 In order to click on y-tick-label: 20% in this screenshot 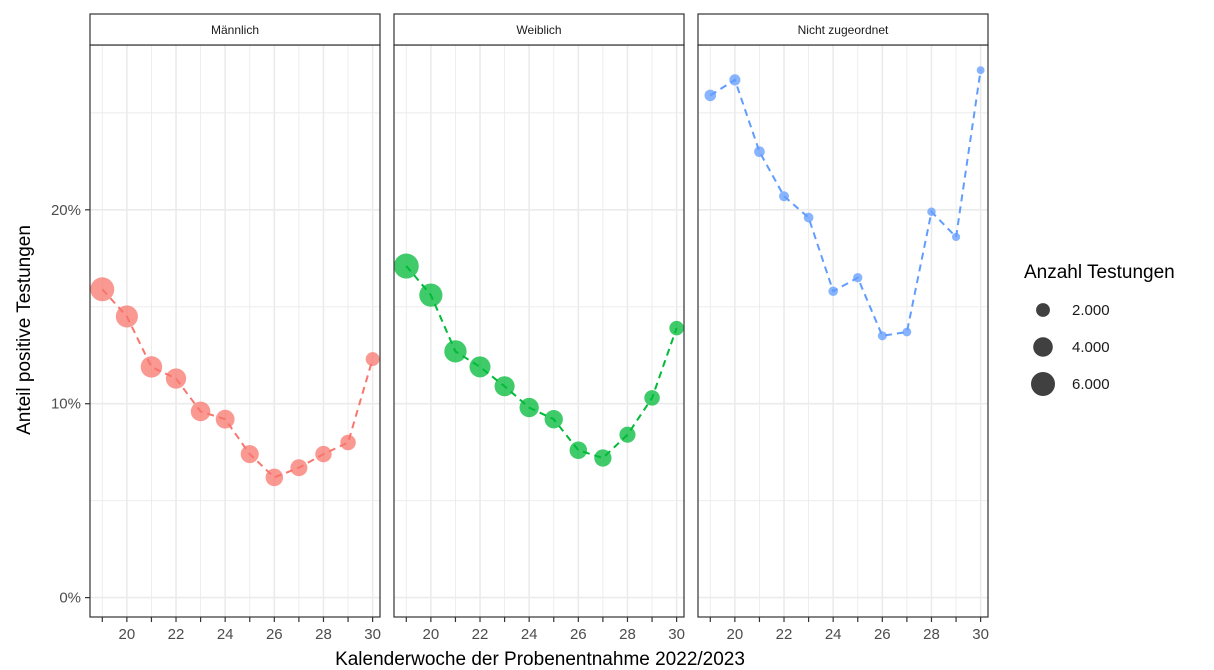, I will do `click(66, 210)`.